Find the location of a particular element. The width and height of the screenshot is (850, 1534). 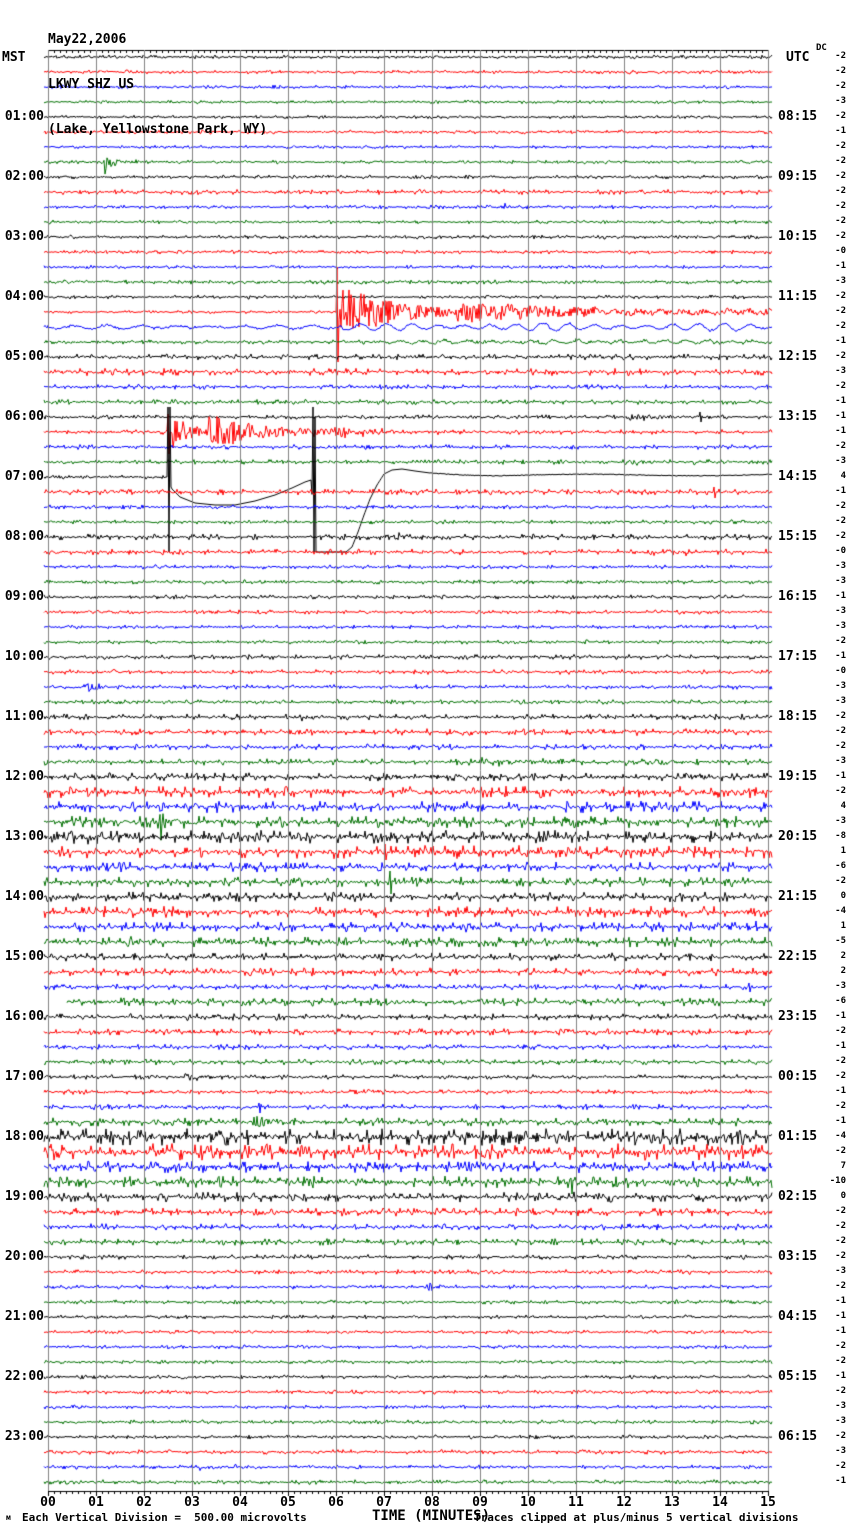

station-label: LKWY SHZ US is located at coordinates (91, 84).